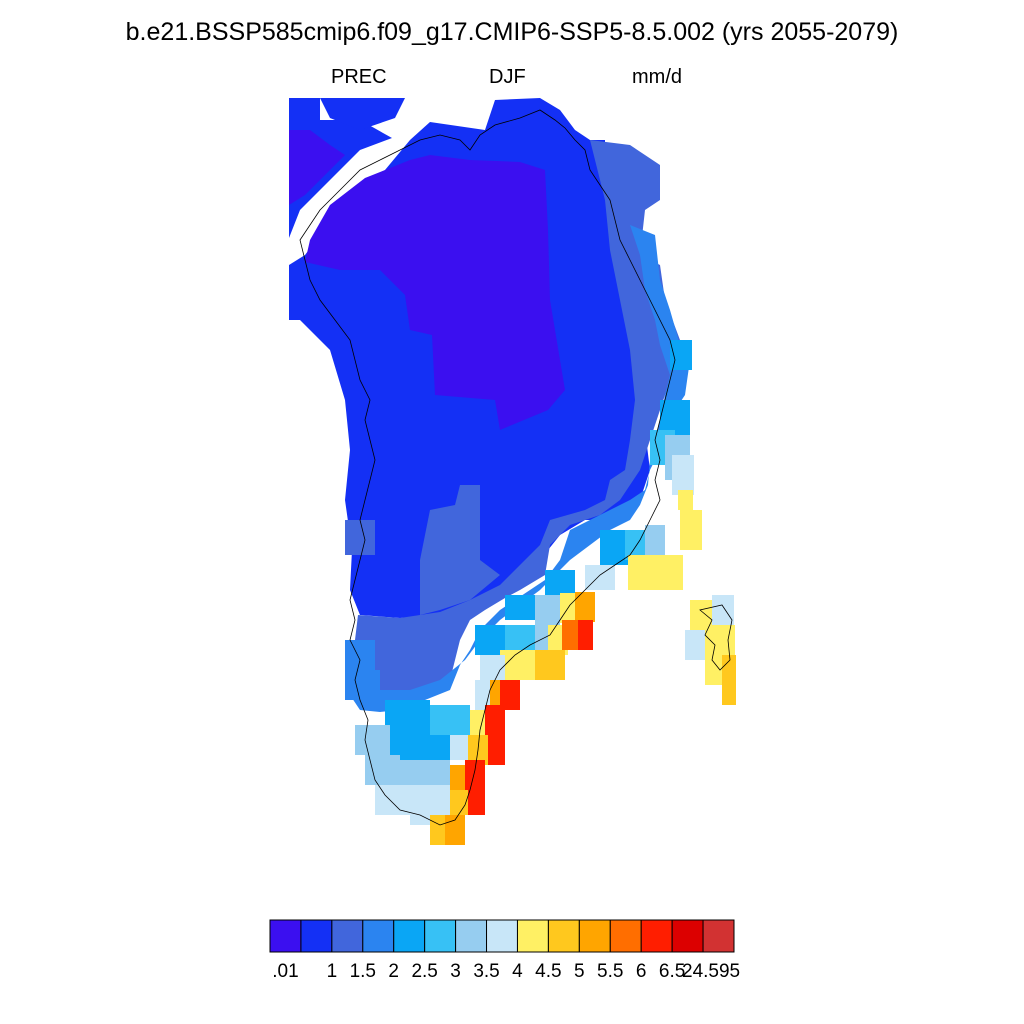 This screenshot has width=1024, height=1024. Describe the element at coordinates (362, 114) in the screenshot. I see `map-region-nw-blue-top` at that location.